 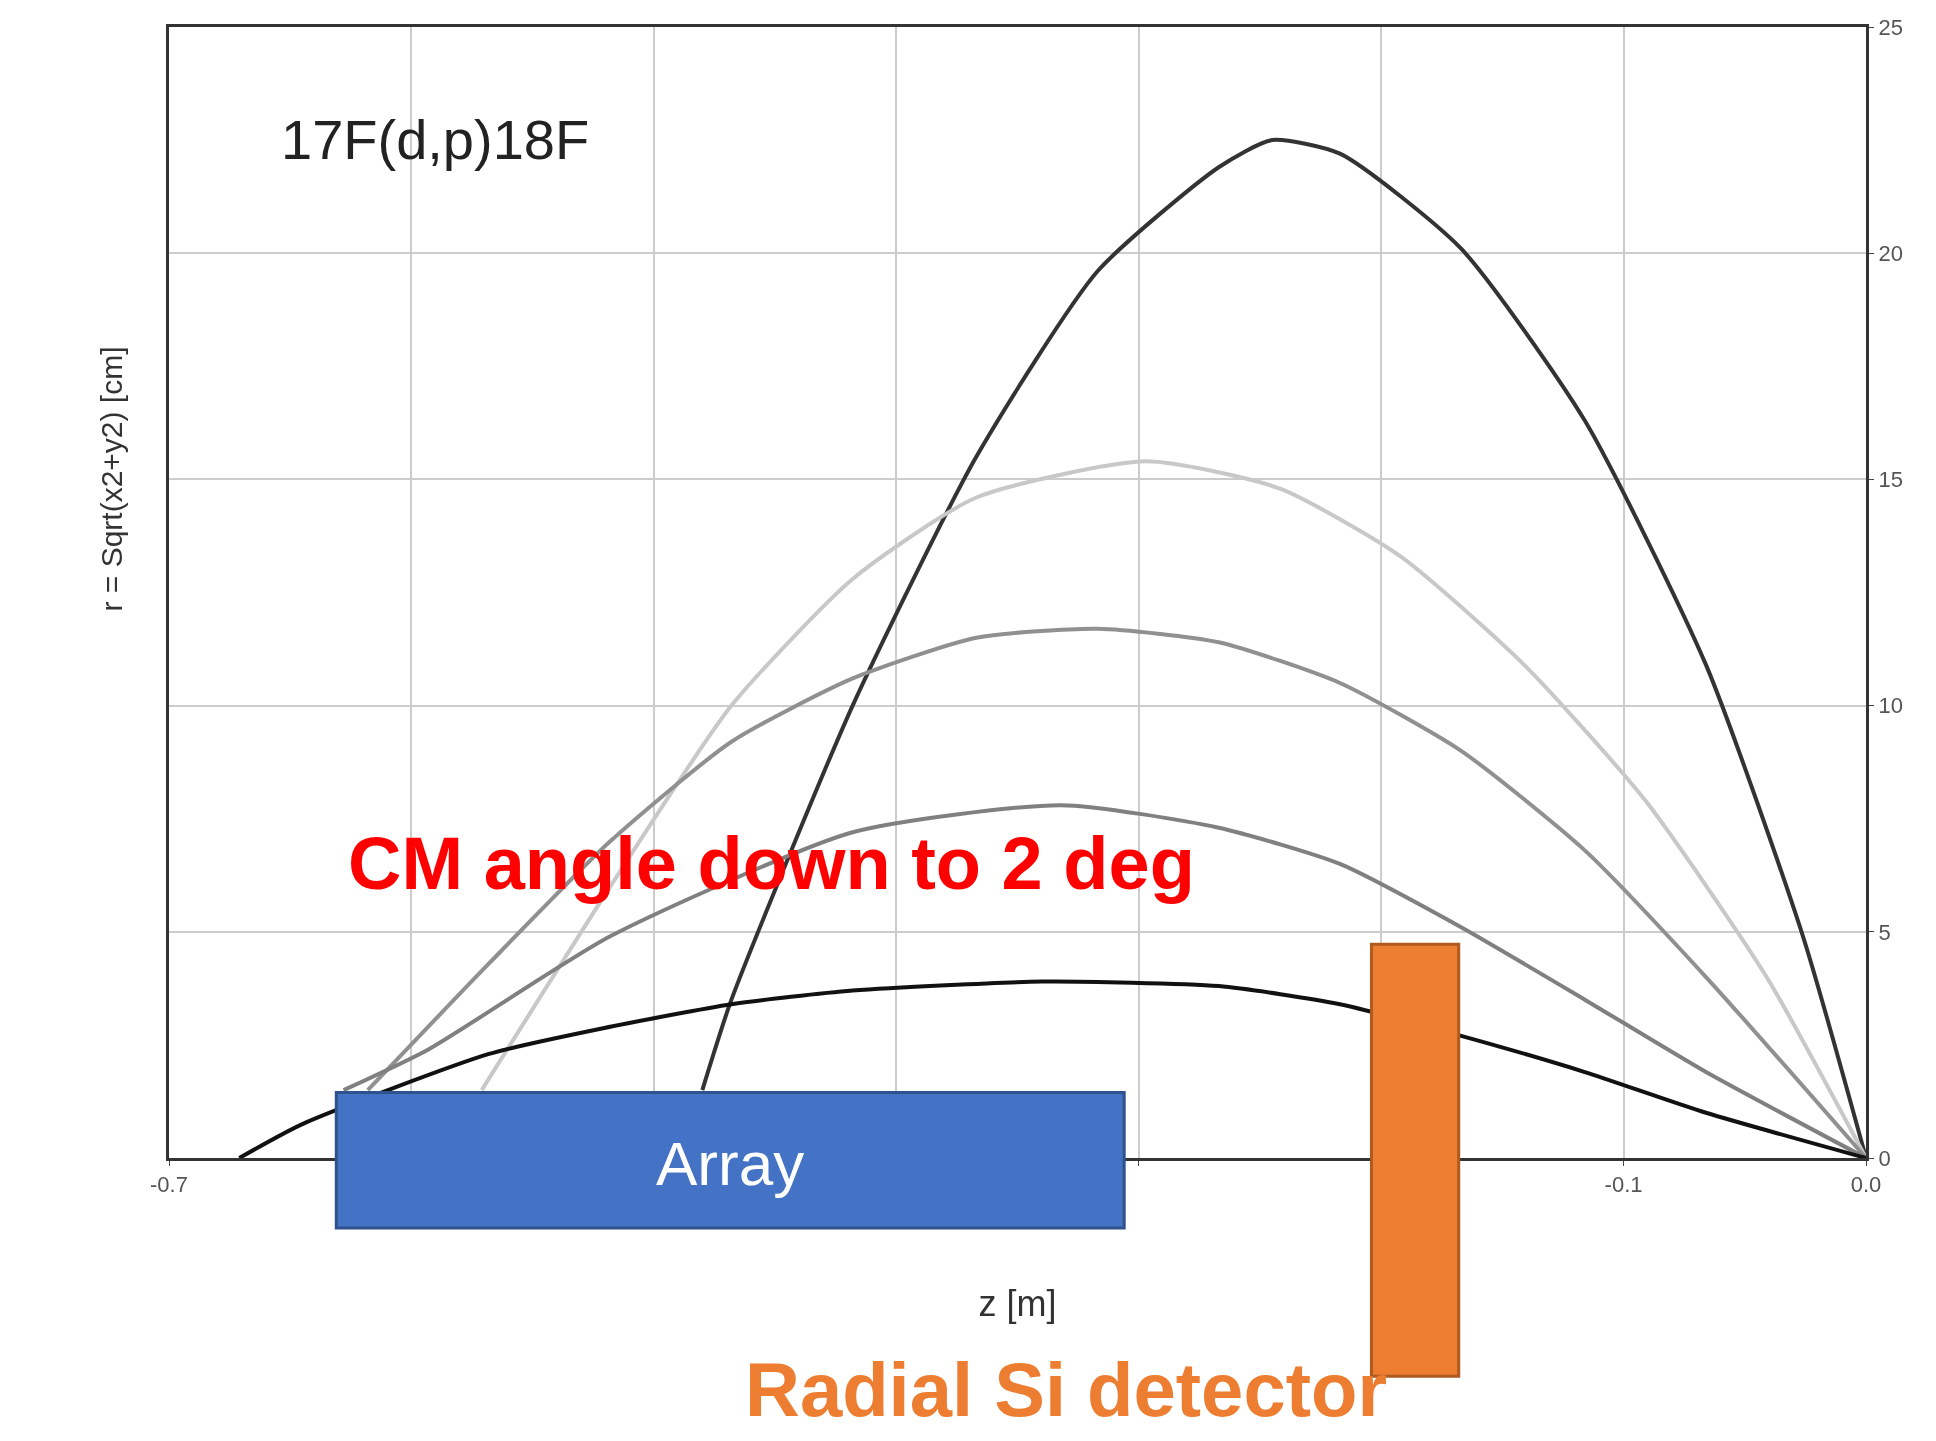 I want to click on band-label: Radial Si detector, so click(x=1066, y=1389).